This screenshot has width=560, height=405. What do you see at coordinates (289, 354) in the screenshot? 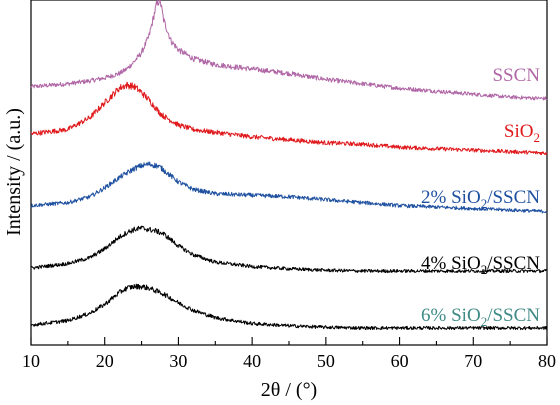
I see `x-ticks: 10 20 30 40 50 60 70 80` at bounding box center [289, 354].